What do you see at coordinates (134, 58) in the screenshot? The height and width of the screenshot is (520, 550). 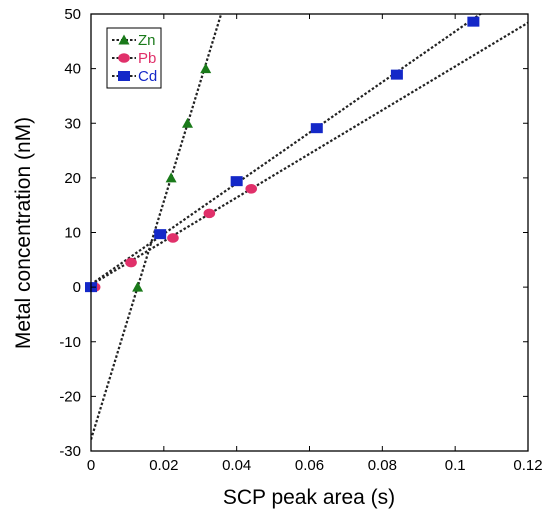 I see `legend-box` at bounding box center [134, 58].